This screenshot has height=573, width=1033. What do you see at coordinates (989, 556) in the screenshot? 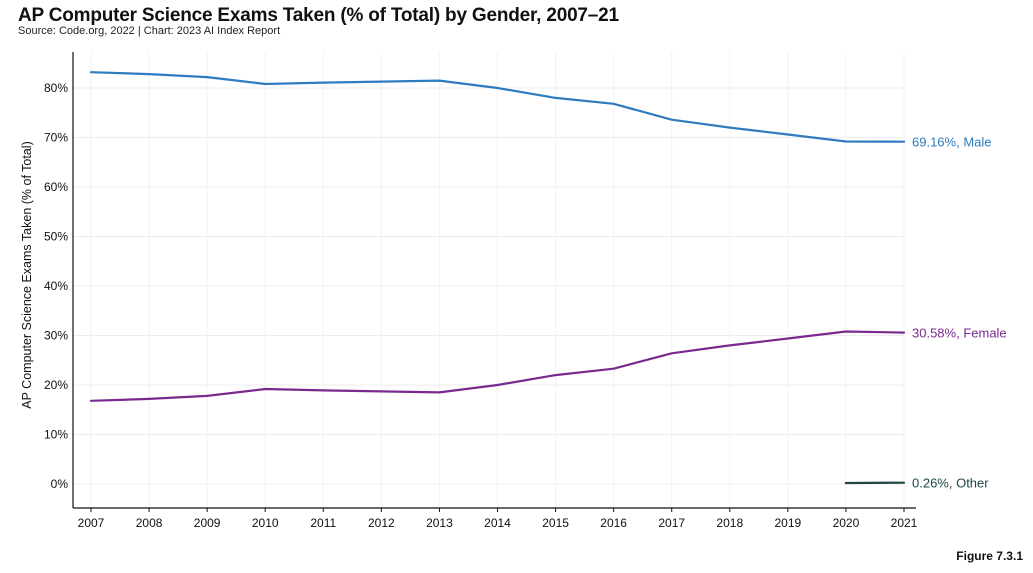
I see `figure-label: Figure 7.3.1` at bounding box center [989, 556].